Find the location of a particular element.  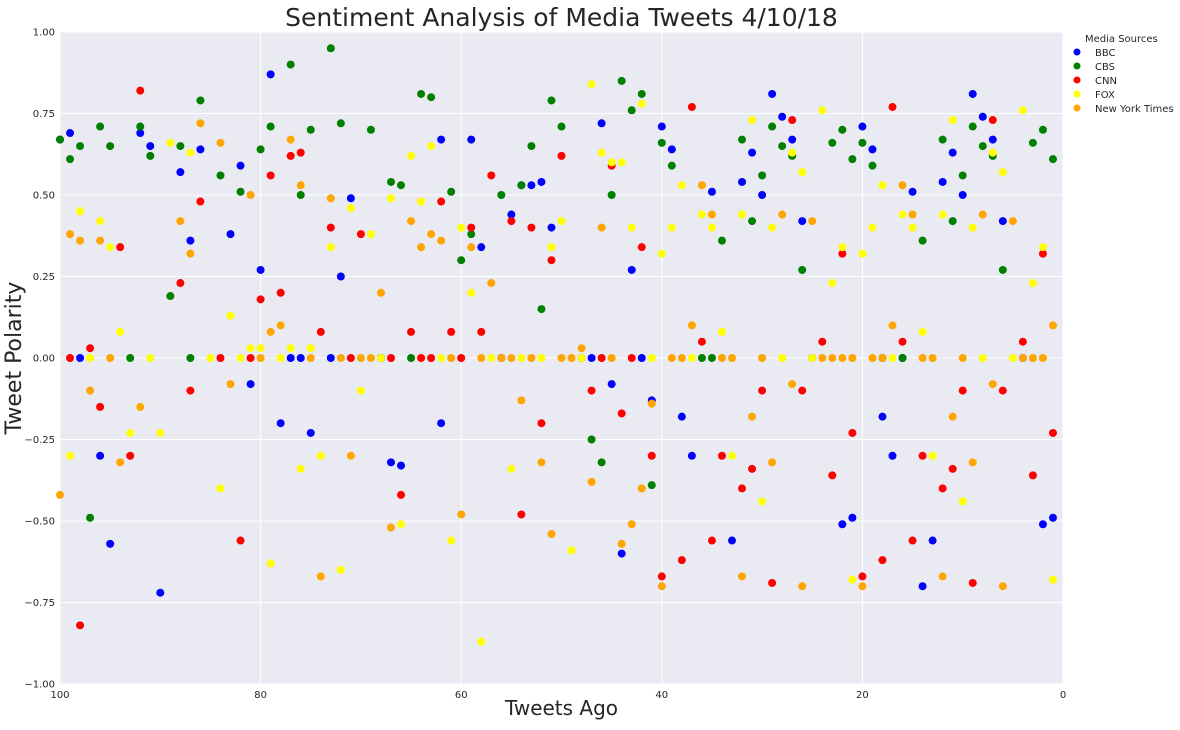

y-tick-label: 0.00 is located at coordinates (44, 359).